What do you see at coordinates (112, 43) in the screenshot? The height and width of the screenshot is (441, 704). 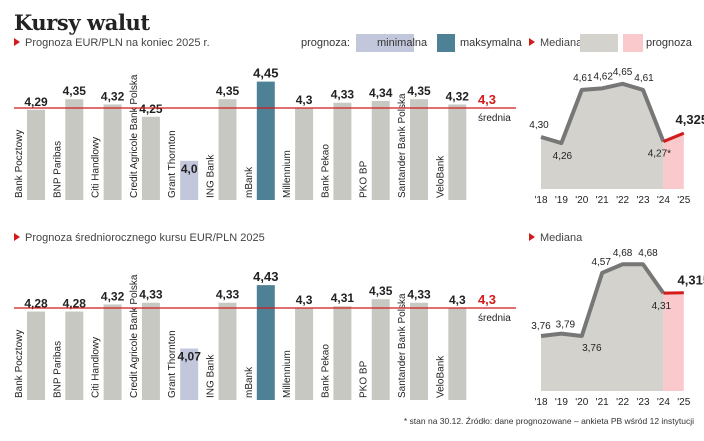 I see `top-chart-subtitle: Prognoza EUR/PLN na koniec 2025 r.` at bounding box center [112, 43].